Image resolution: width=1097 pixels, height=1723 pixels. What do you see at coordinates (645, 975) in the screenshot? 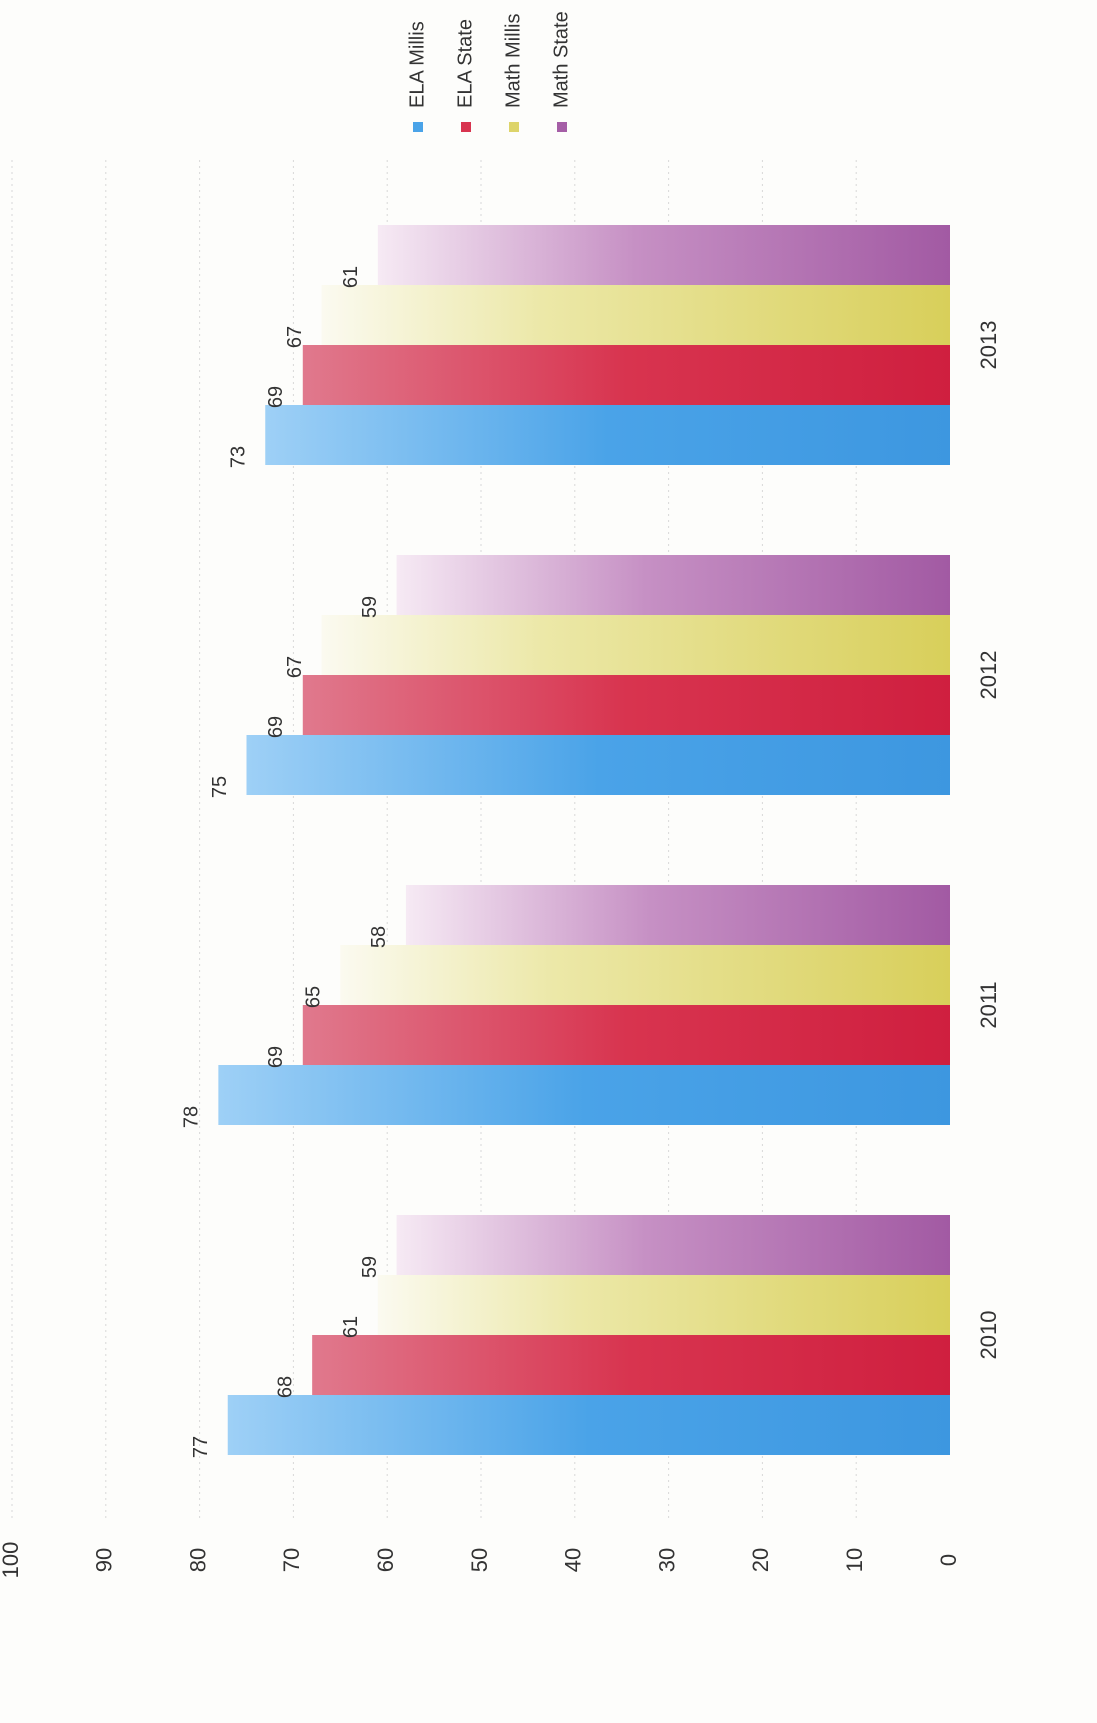
I see `bar-math-millis-2011` at bounding box center [645, 975].